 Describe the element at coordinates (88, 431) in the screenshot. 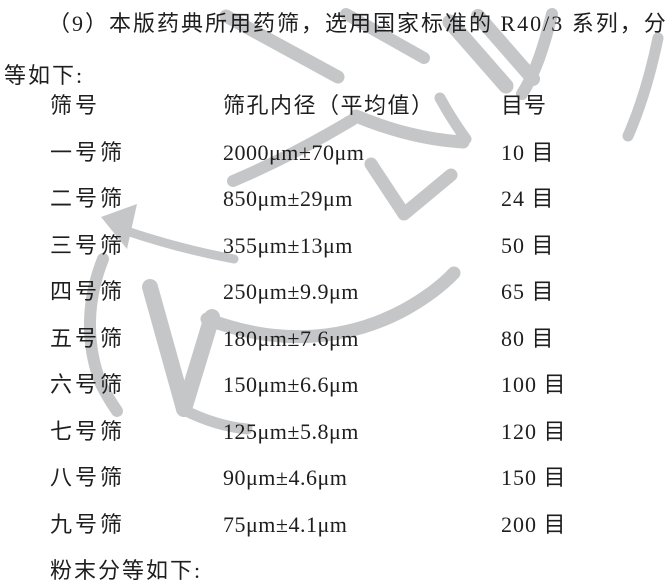

I see `sieve-no-cell: 七号筛` at that location.